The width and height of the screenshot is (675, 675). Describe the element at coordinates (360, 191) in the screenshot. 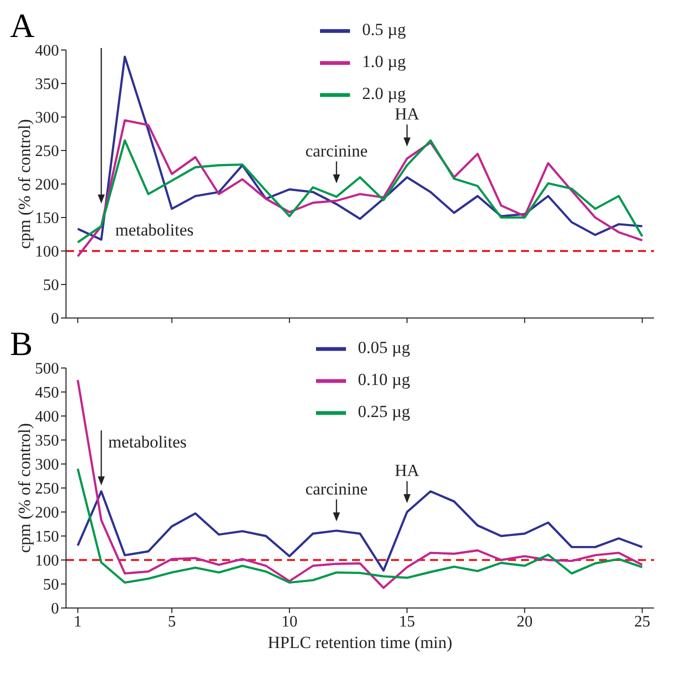

I see `line-series` at that location.